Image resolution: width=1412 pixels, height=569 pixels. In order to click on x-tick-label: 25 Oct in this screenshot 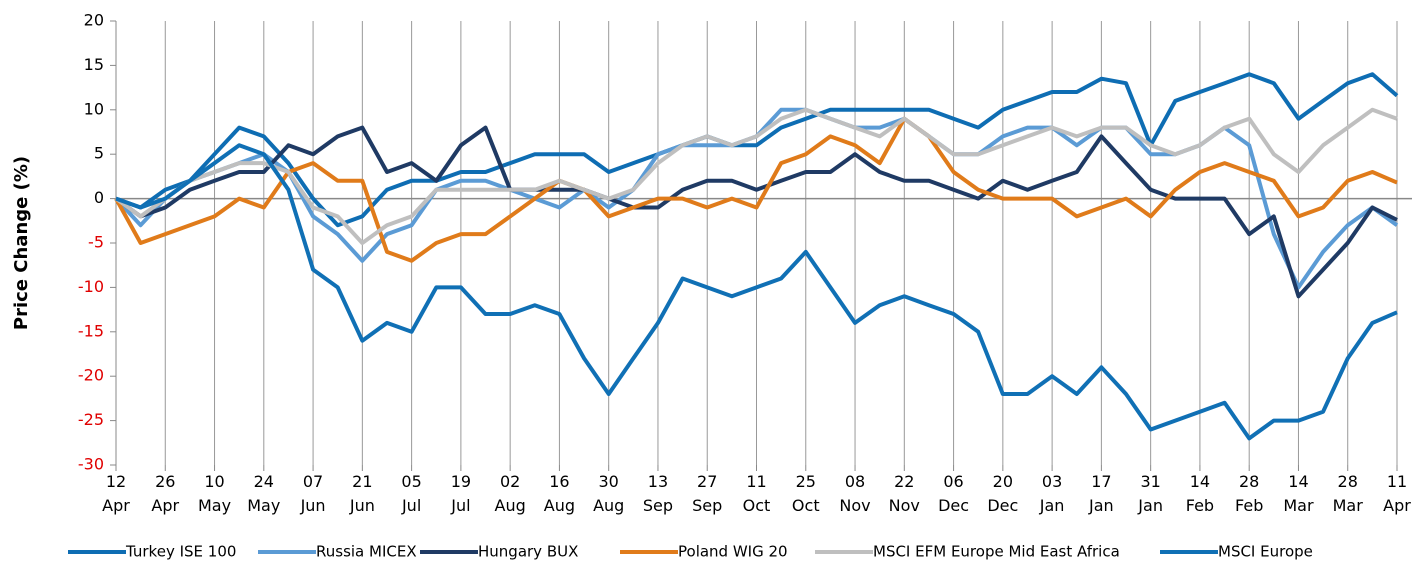, I will do `click(805, 493)`.